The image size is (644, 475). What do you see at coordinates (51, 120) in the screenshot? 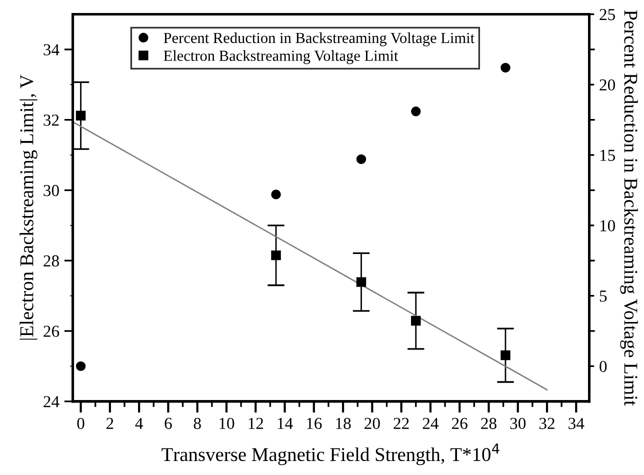
I see `y-tick-label: 32` at bounding box center [51, 120].